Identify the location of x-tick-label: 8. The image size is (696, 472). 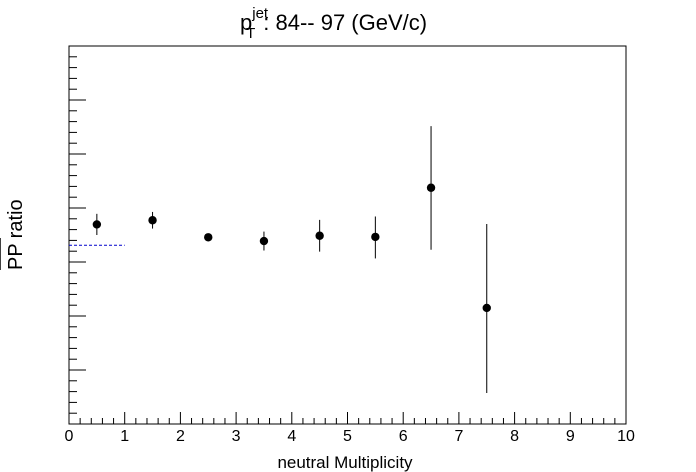
(514, 436).